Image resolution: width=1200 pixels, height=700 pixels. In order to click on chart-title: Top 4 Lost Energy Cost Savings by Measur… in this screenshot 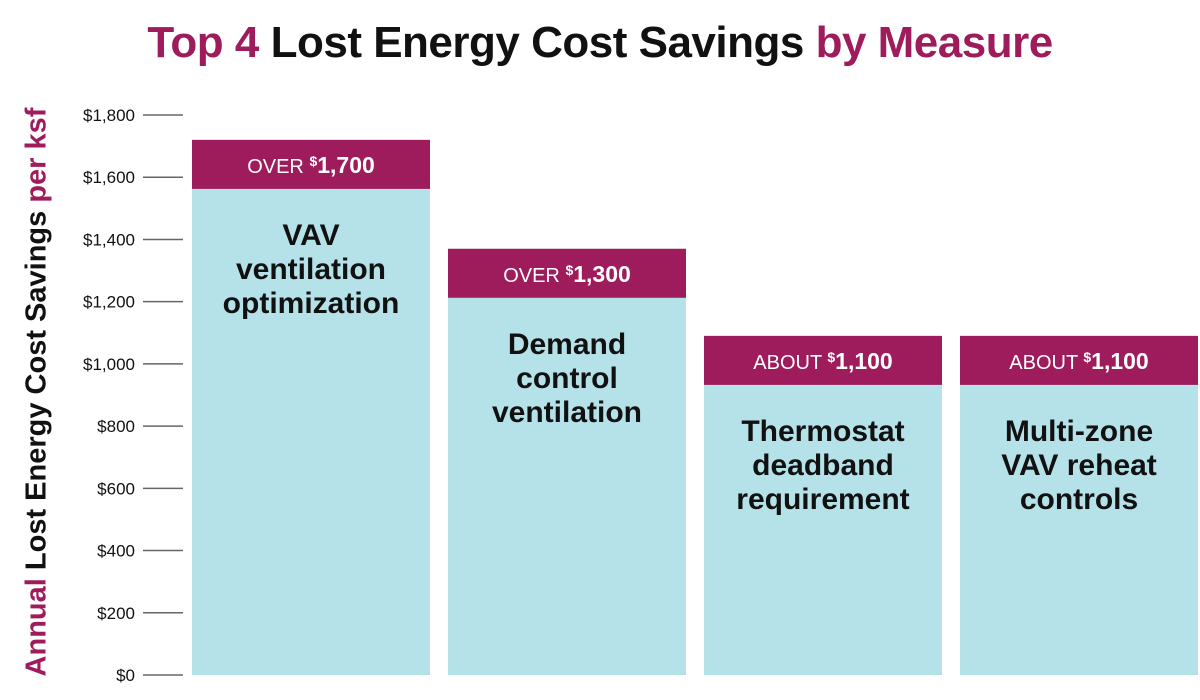, I will do `click(600, 43)`.